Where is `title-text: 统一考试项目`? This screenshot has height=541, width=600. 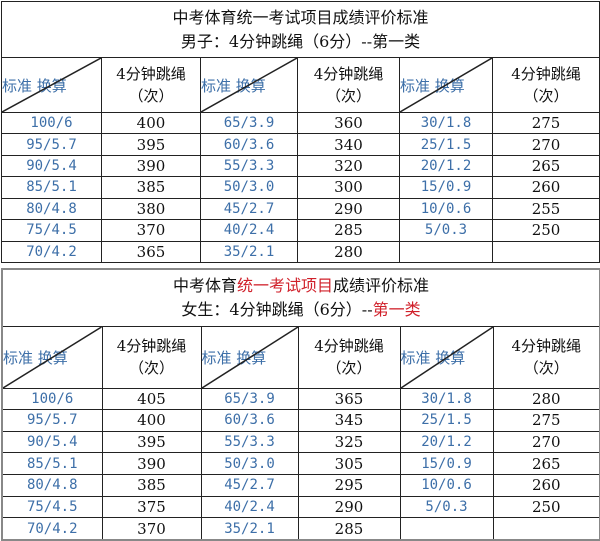 title-text: 统一考试项目 is located at coordinates (285, 285).